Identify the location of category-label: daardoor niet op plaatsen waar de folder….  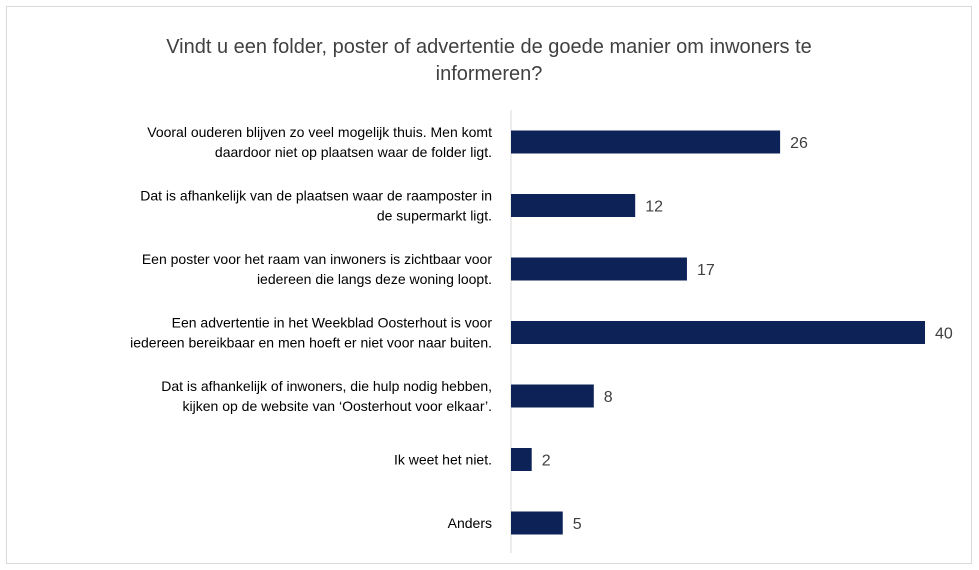
(353, 152).